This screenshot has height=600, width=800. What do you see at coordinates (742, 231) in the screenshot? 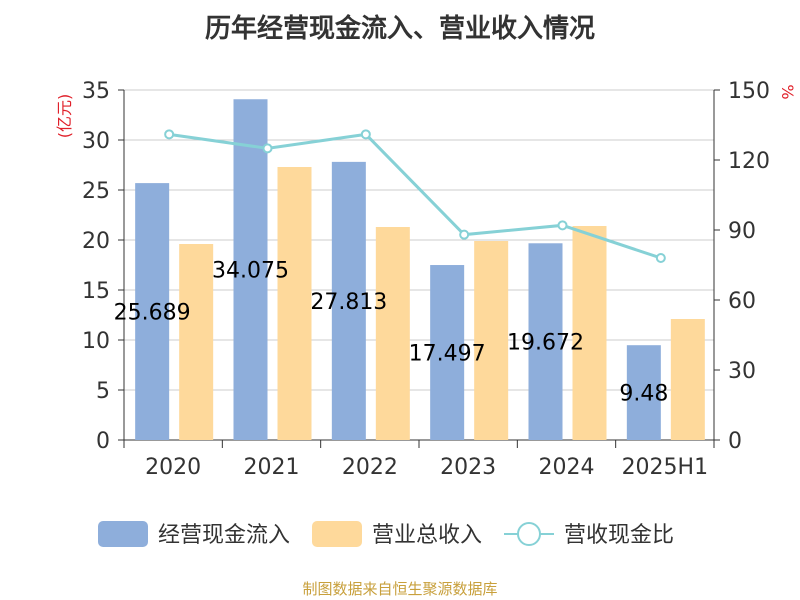
I see `right-axis-tick-label: 90` at bounding box center [742, 231].